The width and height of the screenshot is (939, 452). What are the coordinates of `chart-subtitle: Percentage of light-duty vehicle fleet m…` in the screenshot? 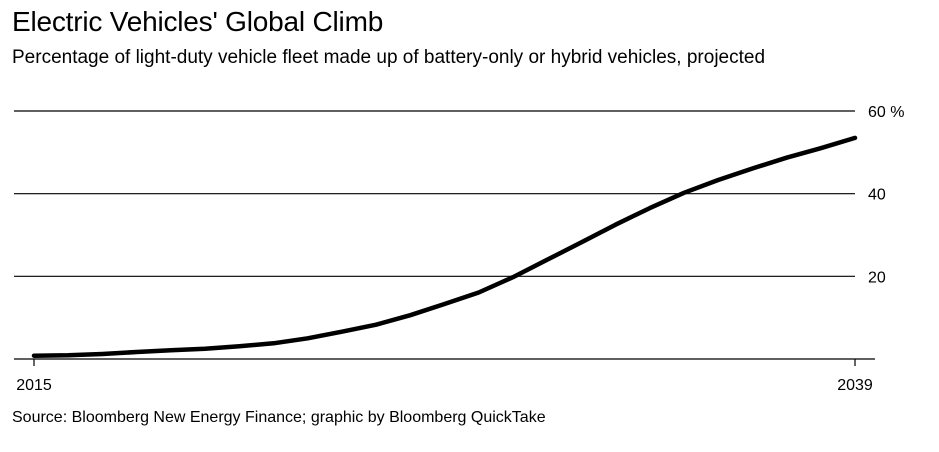 It's located at (389, 57).